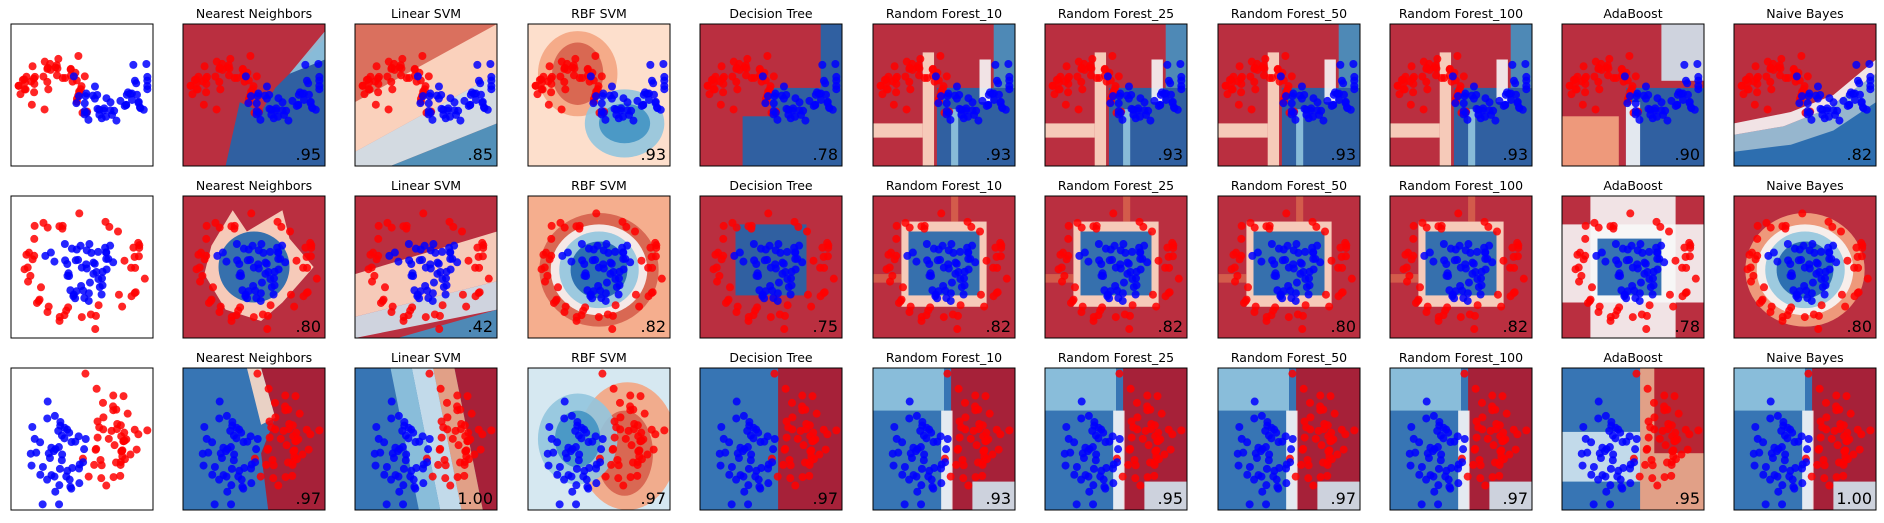  I want to click on axes-frame, so click(426, 439).